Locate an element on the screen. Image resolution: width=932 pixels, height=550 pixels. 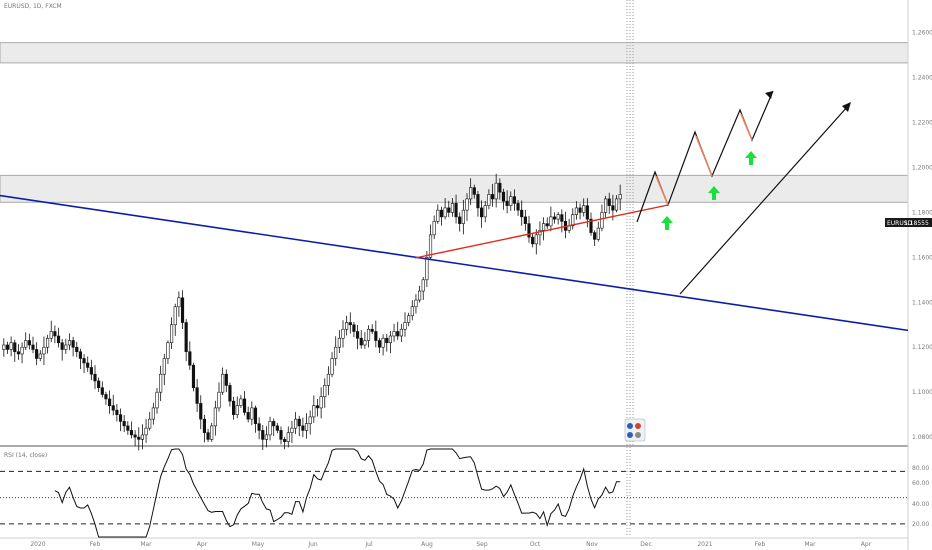
rsi-axis-label-40: 40.00 is located at coordinates (920, 504).